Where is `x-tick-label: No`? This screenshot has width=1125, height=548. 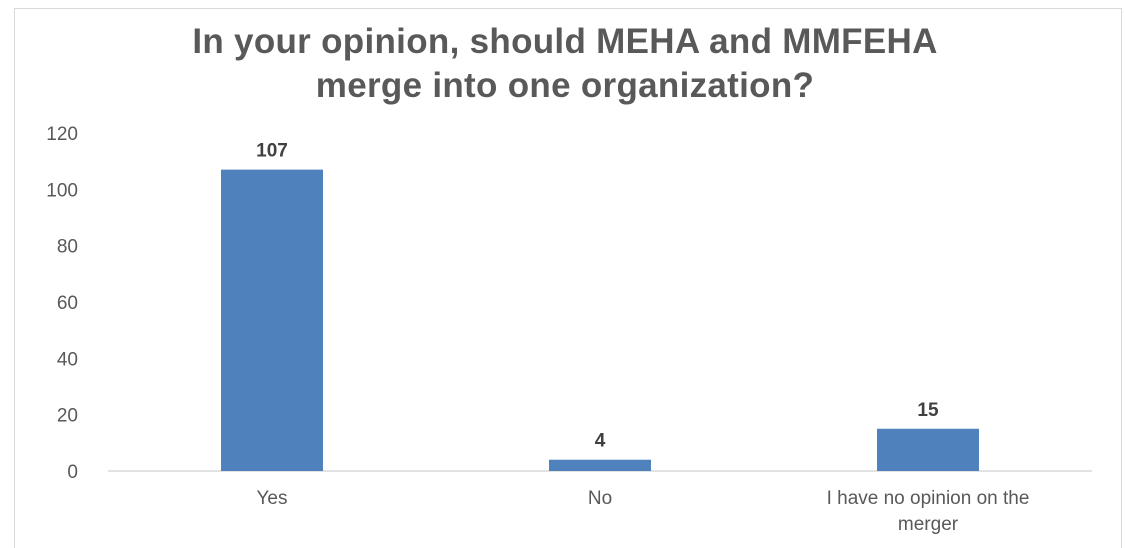
x-tick-label: No is located at coordinates (600, 498).